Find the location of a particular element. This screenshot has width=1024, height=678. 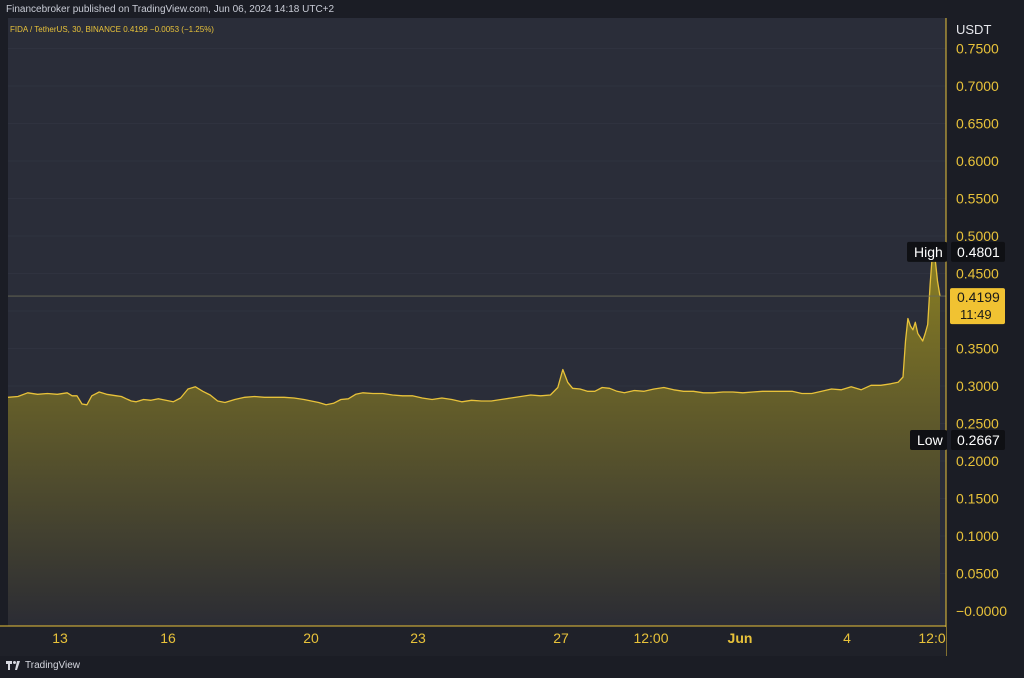

tradingview-brand: TradingView is located at coordinates (53, 665).